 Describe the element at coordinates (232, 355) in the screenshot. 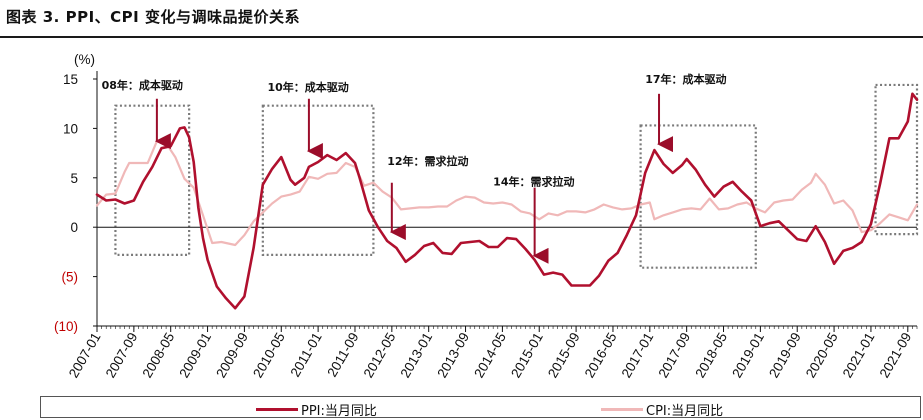

I see `x-tick-label: 2009-09` at that location.